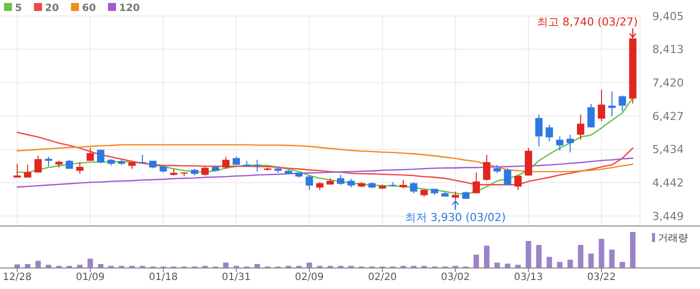 This screenshot has height=289, width=700. Describe the element at coordinates (587, 21) in the screenshot. I see `annotation: 최고 8,740 (03/27)` at that location.